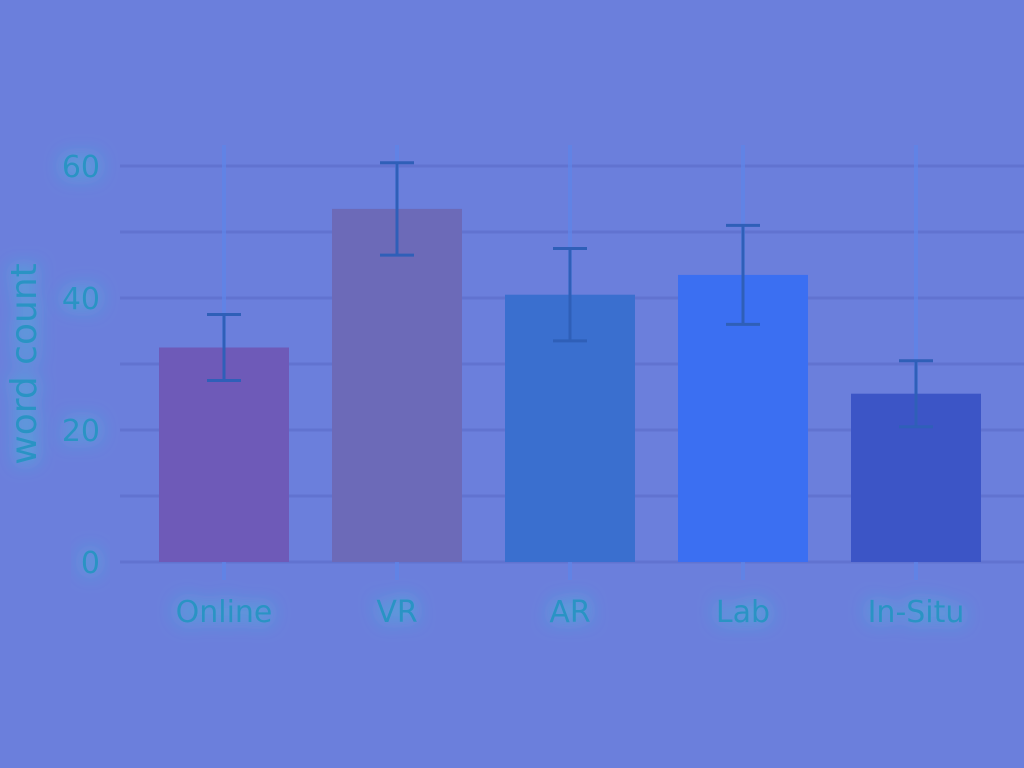 The image size is (1024, 768). What do you see at coordinates (569, 612) in the screenshot?
I see `x-tick-label: AR` at bounding box center [569, 612].